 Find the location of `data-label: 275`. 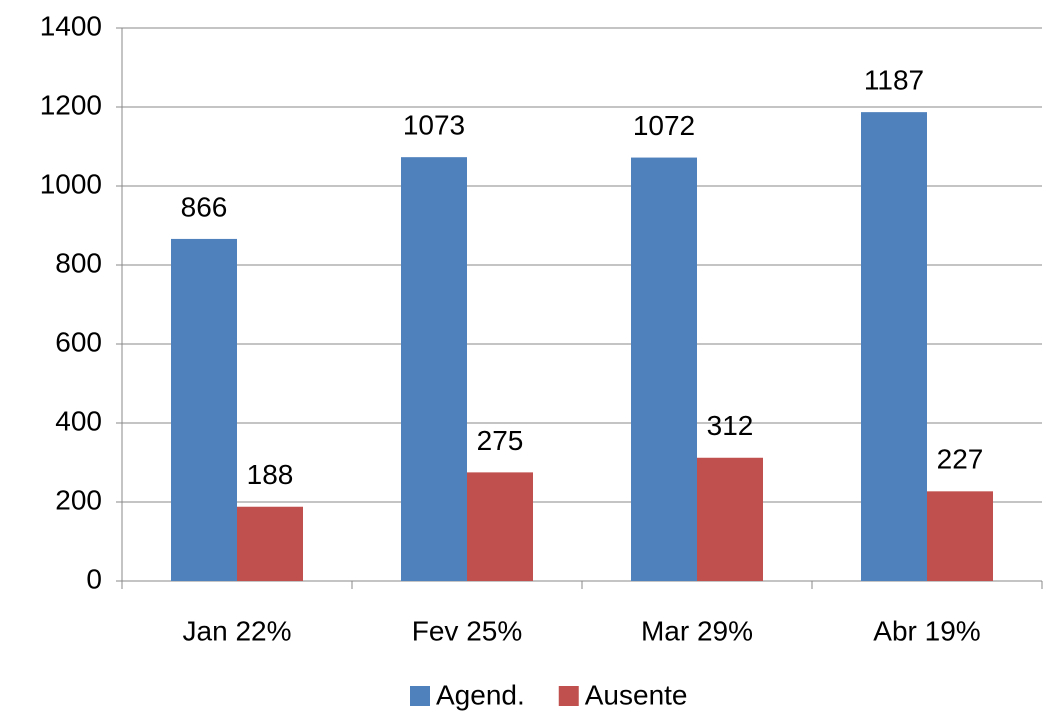

data-label: 275 is located at coordinates (500, 440).